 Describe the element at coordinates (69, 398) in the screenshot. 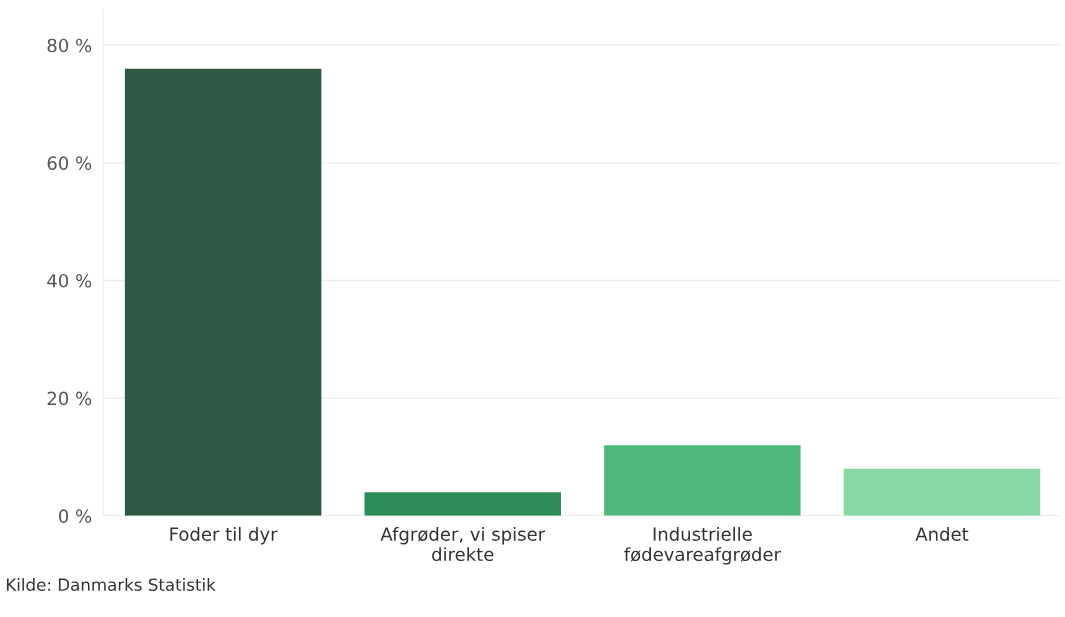

I see `y-tick-label: 20 %` at that location.